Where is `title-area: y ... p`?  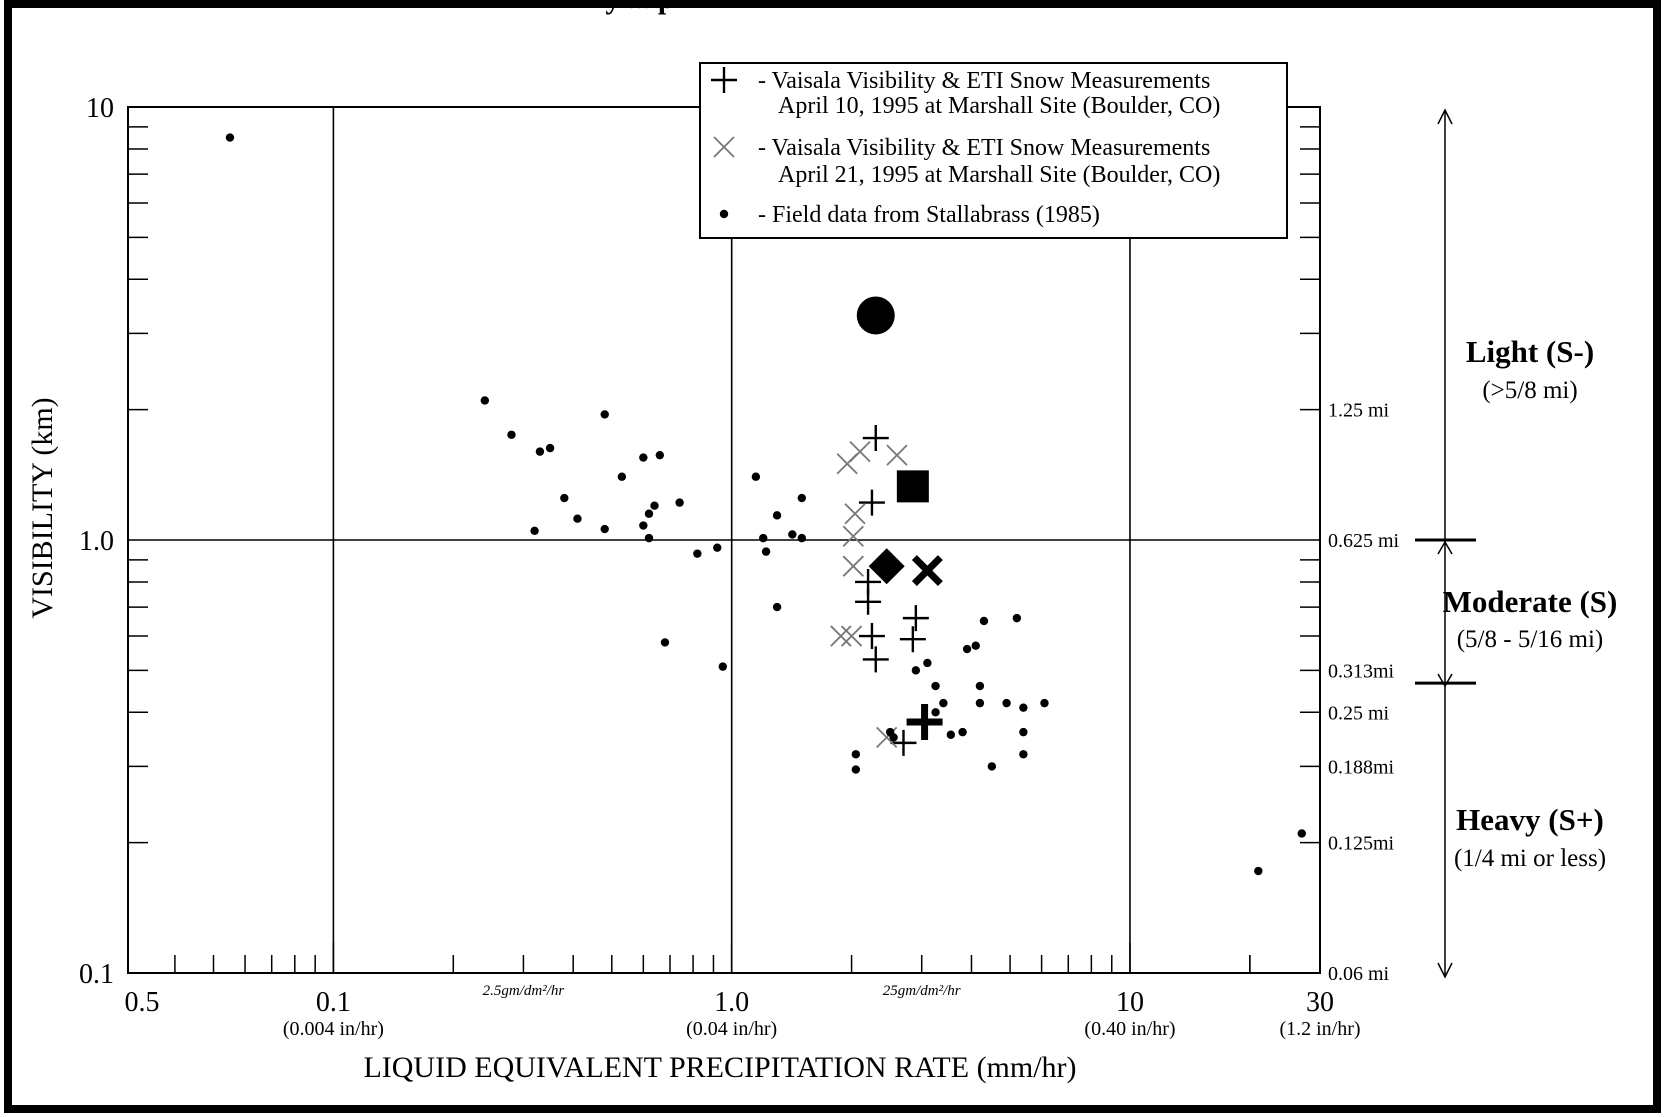
title-area: y ... p is located at coordinates (639, 7).